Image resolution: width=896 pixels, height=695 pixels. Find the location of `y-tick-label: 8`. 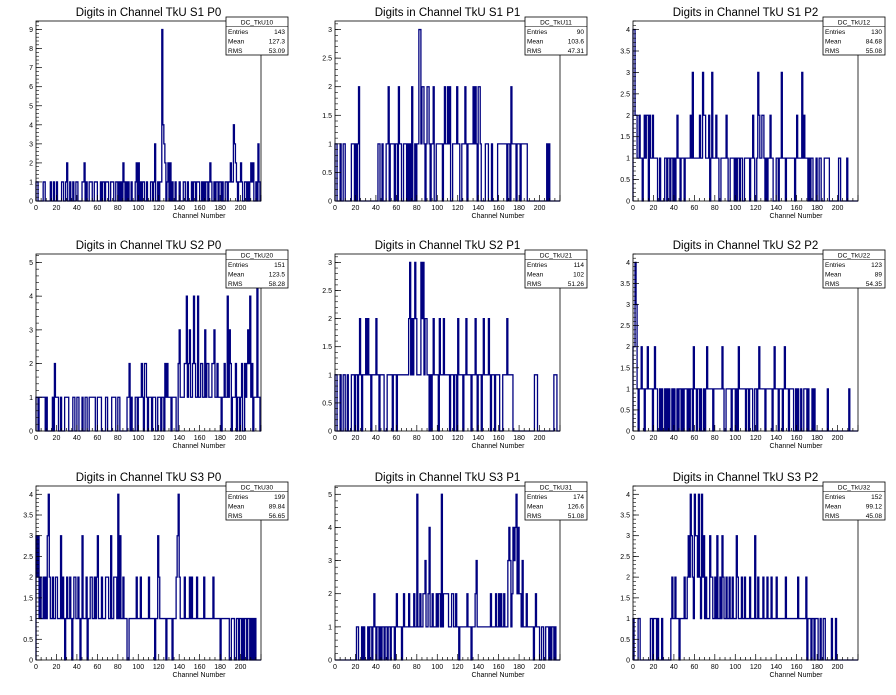

y-tick-label: 8 is located at coordinates (31, 49).